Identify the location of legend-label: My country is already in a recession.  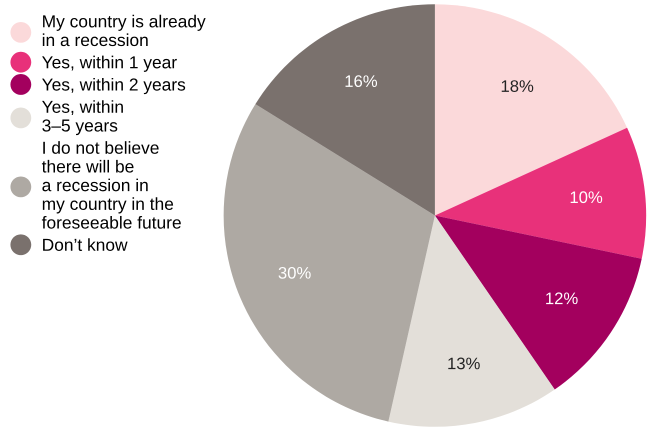
(124, 30).